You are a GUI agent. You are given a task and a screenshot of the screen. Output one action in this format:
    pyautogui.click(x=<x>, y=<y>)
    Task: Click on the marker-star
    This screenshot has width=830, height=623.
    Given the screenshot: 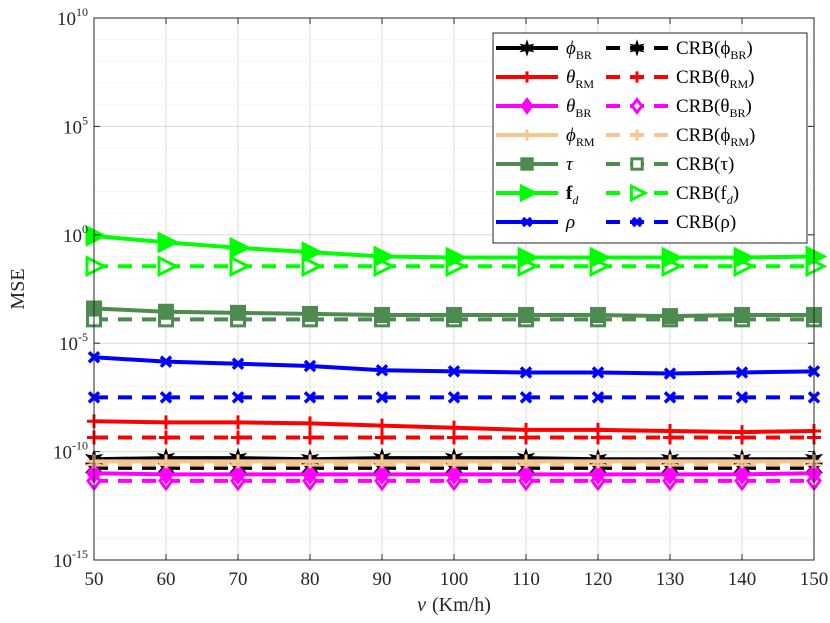 What is the action you would take?
    pyautogui.click(x=637, y=48)
    